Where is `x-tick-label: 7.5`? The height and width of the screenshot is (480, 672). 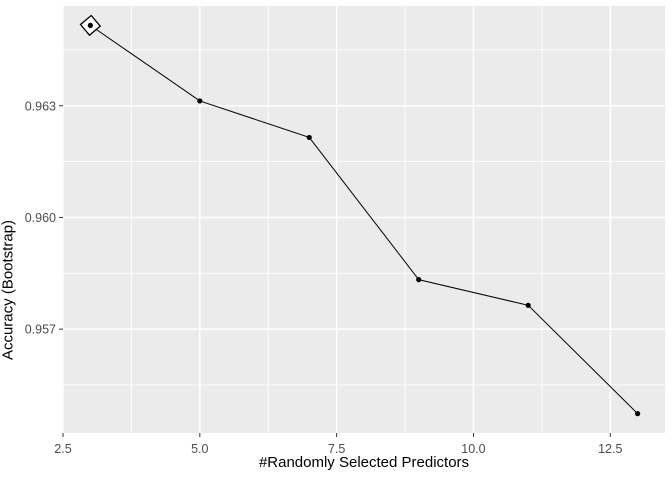 x-tick-label: 7.5 is located at coordinates (336, 449).